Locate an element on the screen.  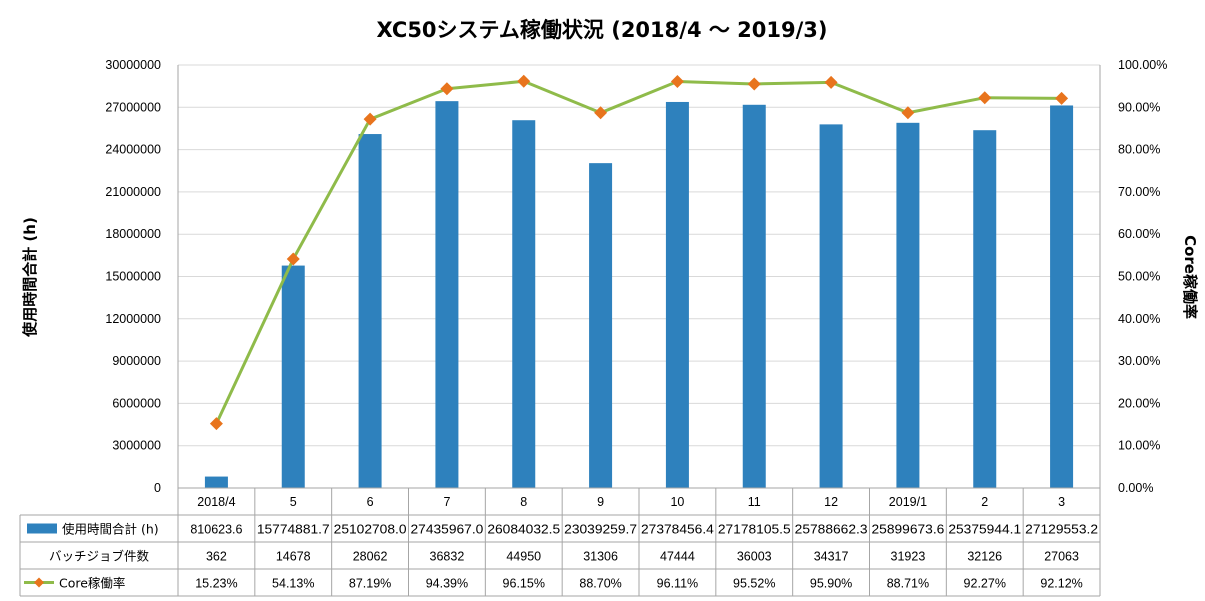
table-cell: 88.70% is located at coordinates (600, 584).